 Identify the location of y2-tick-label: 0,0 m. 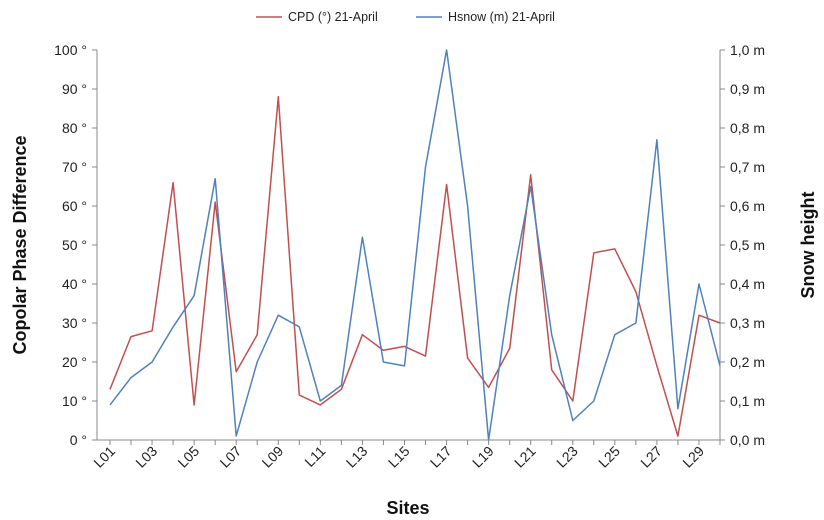
(747, 440).